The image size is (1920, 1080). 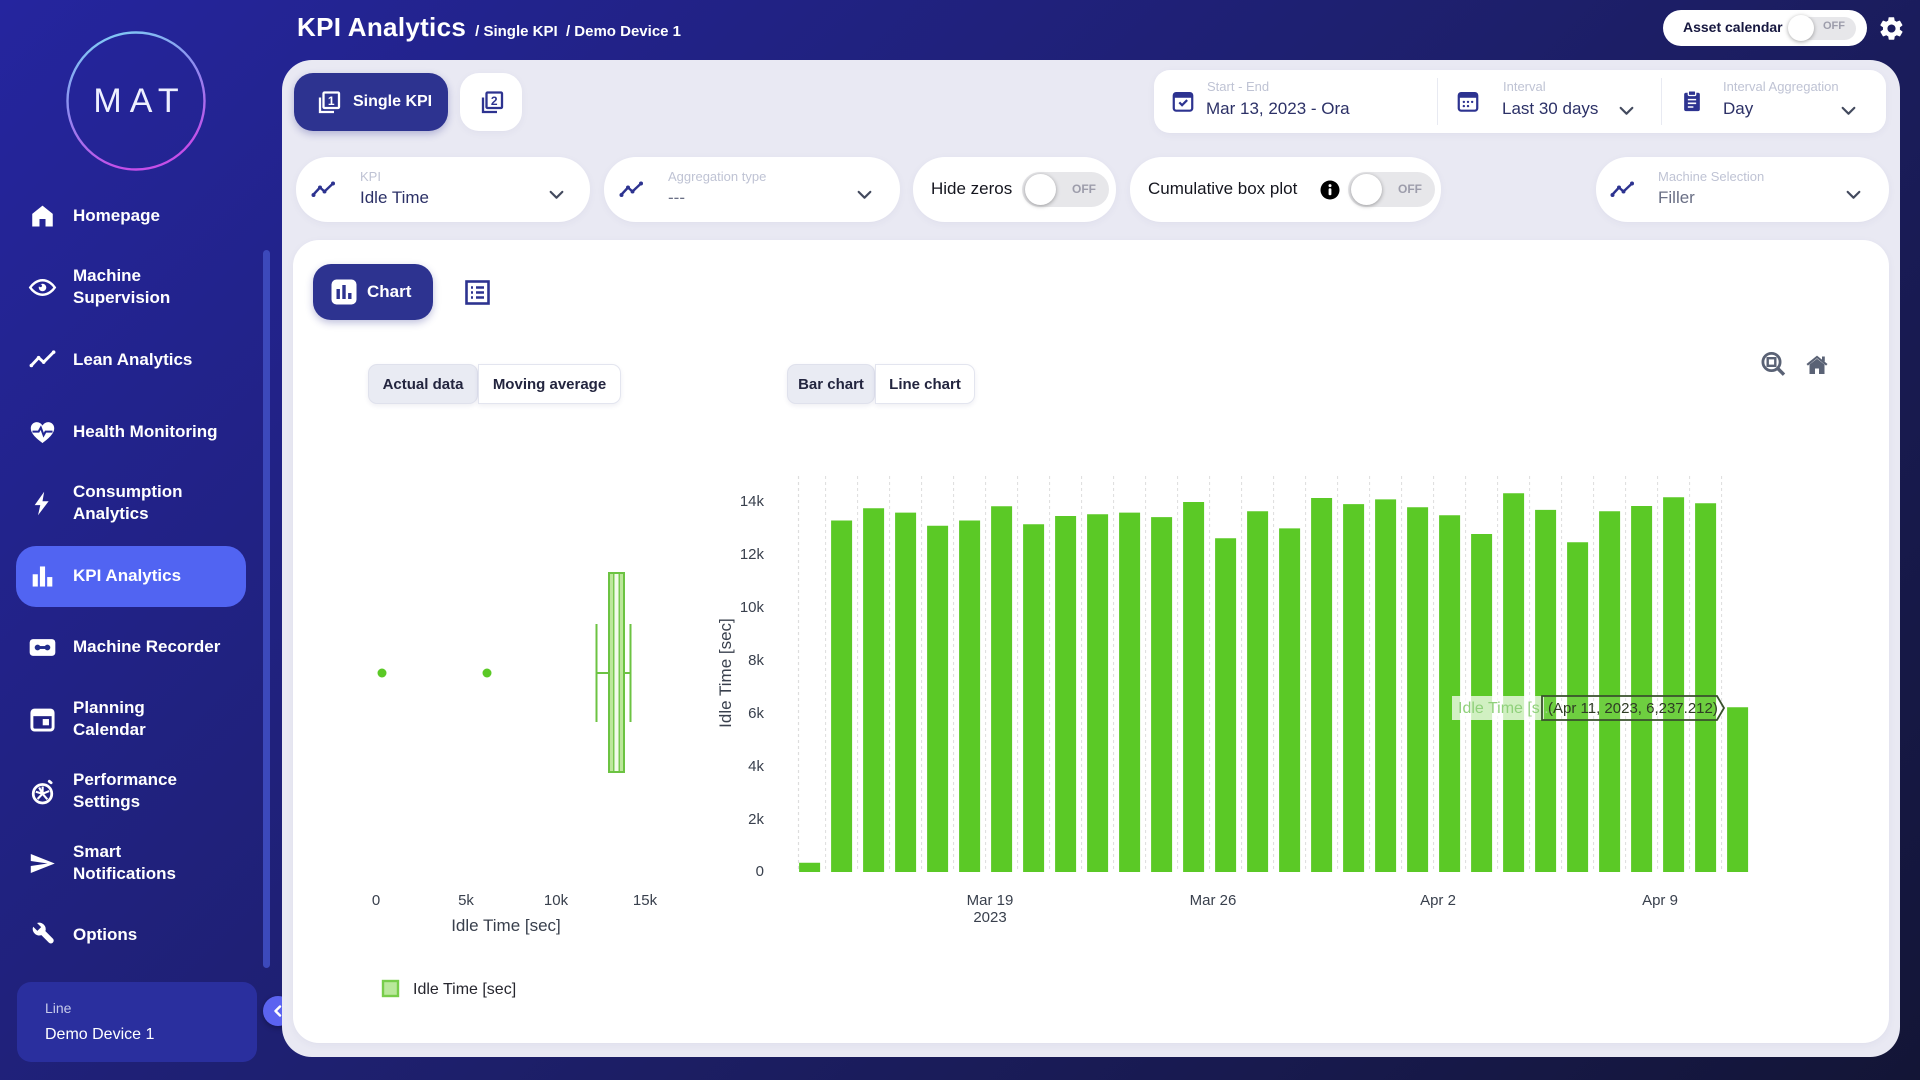 What do you see at coordinates (1660, 900) in the screenshot?
I see `svg-text: Apr 9` at bounding box center [1660, 900].